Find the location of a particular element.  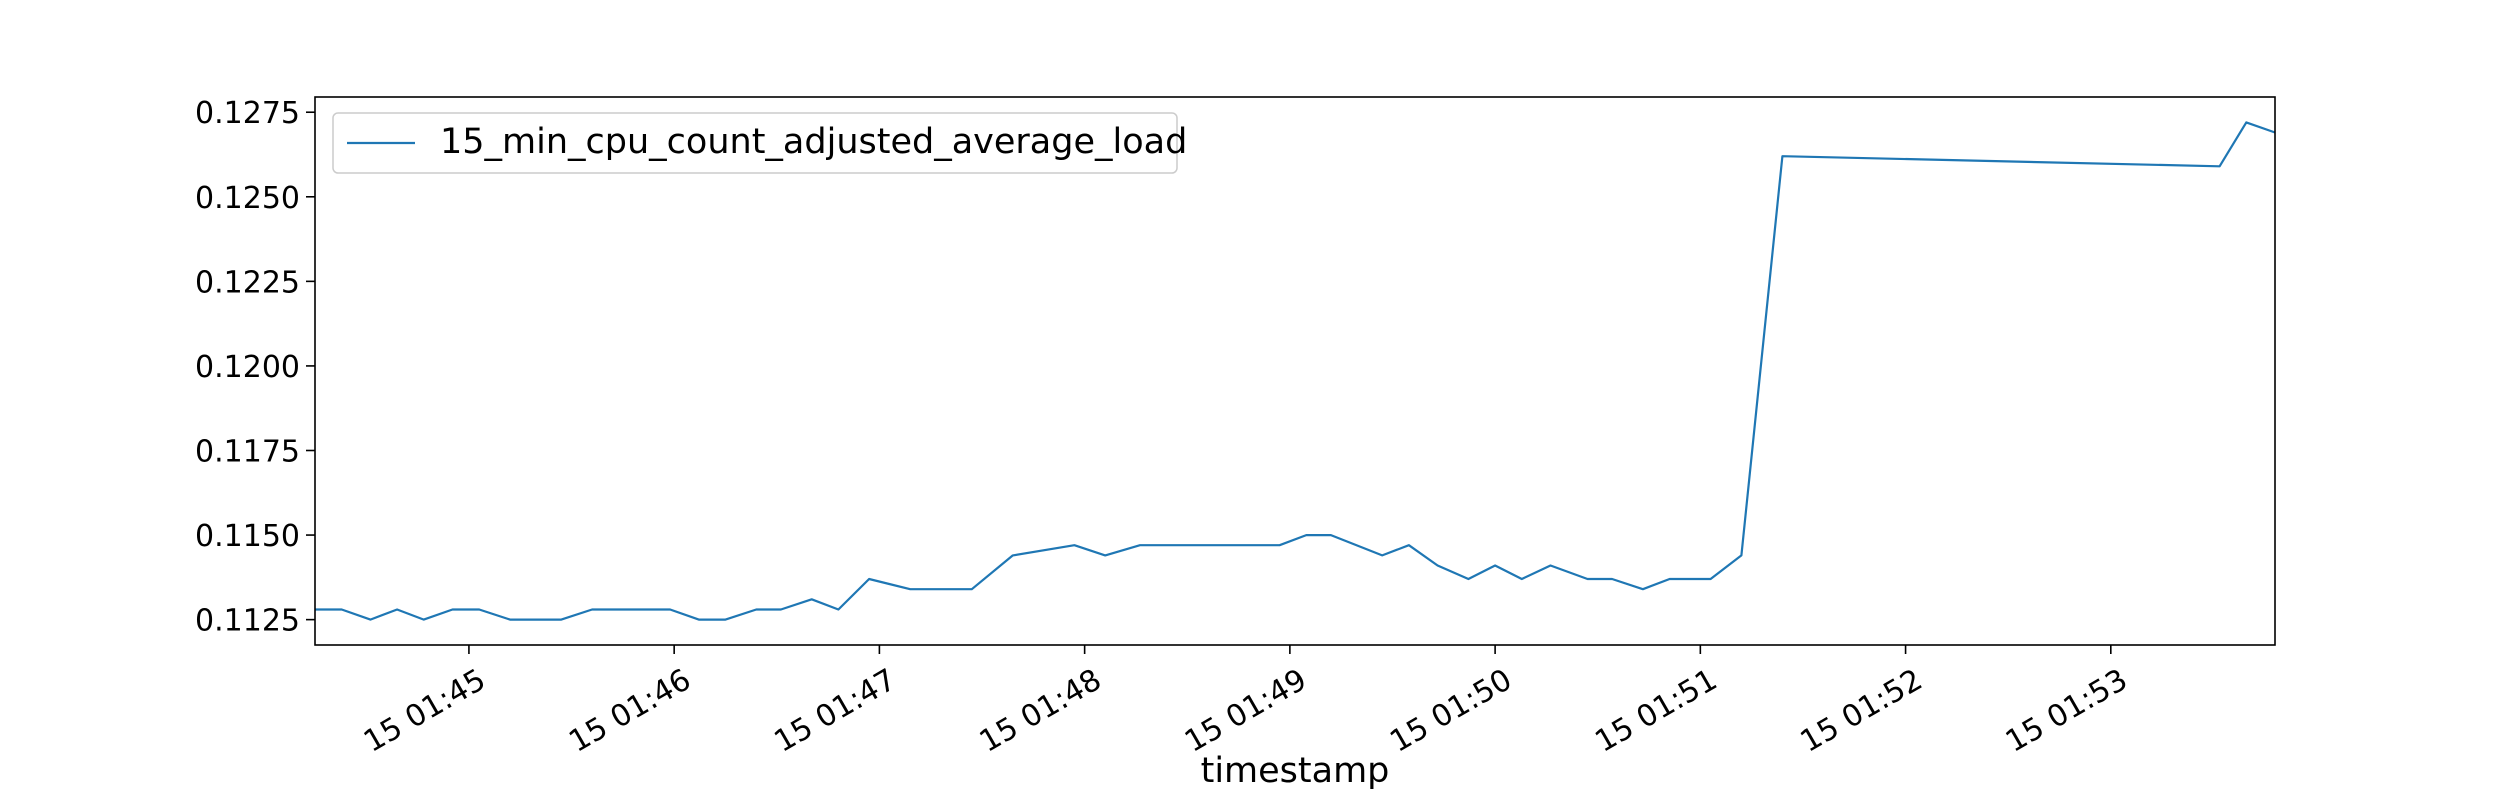

x-axis-label: timestamp is located at coordinates (1295, 771).